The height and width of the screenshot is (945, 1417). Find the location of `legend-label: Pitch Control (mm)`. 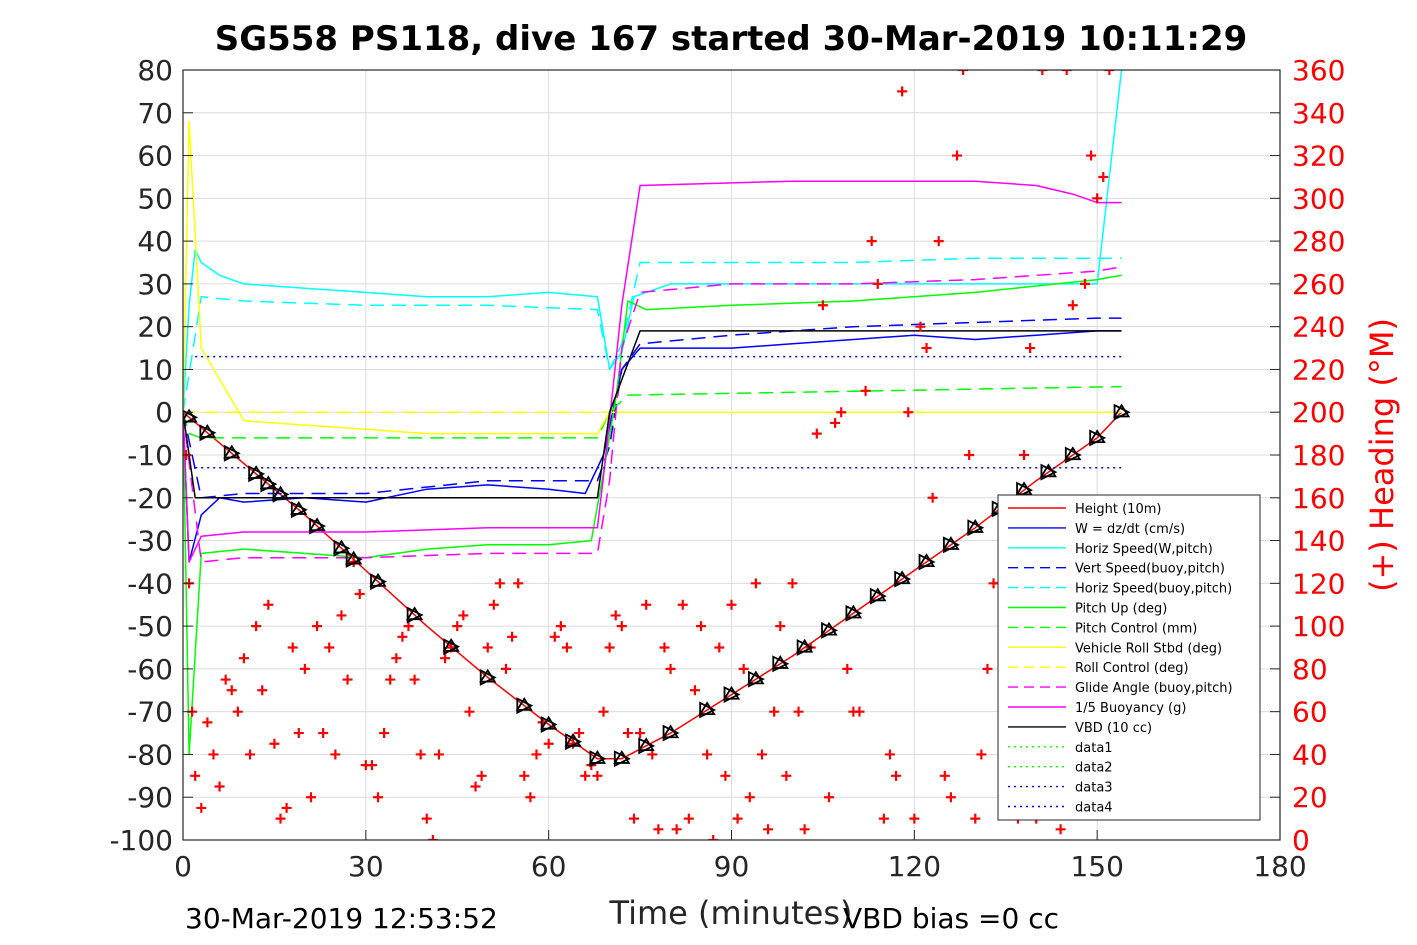

legend-label: Pitch Control (mm) is located at coordinates (1136, 628).